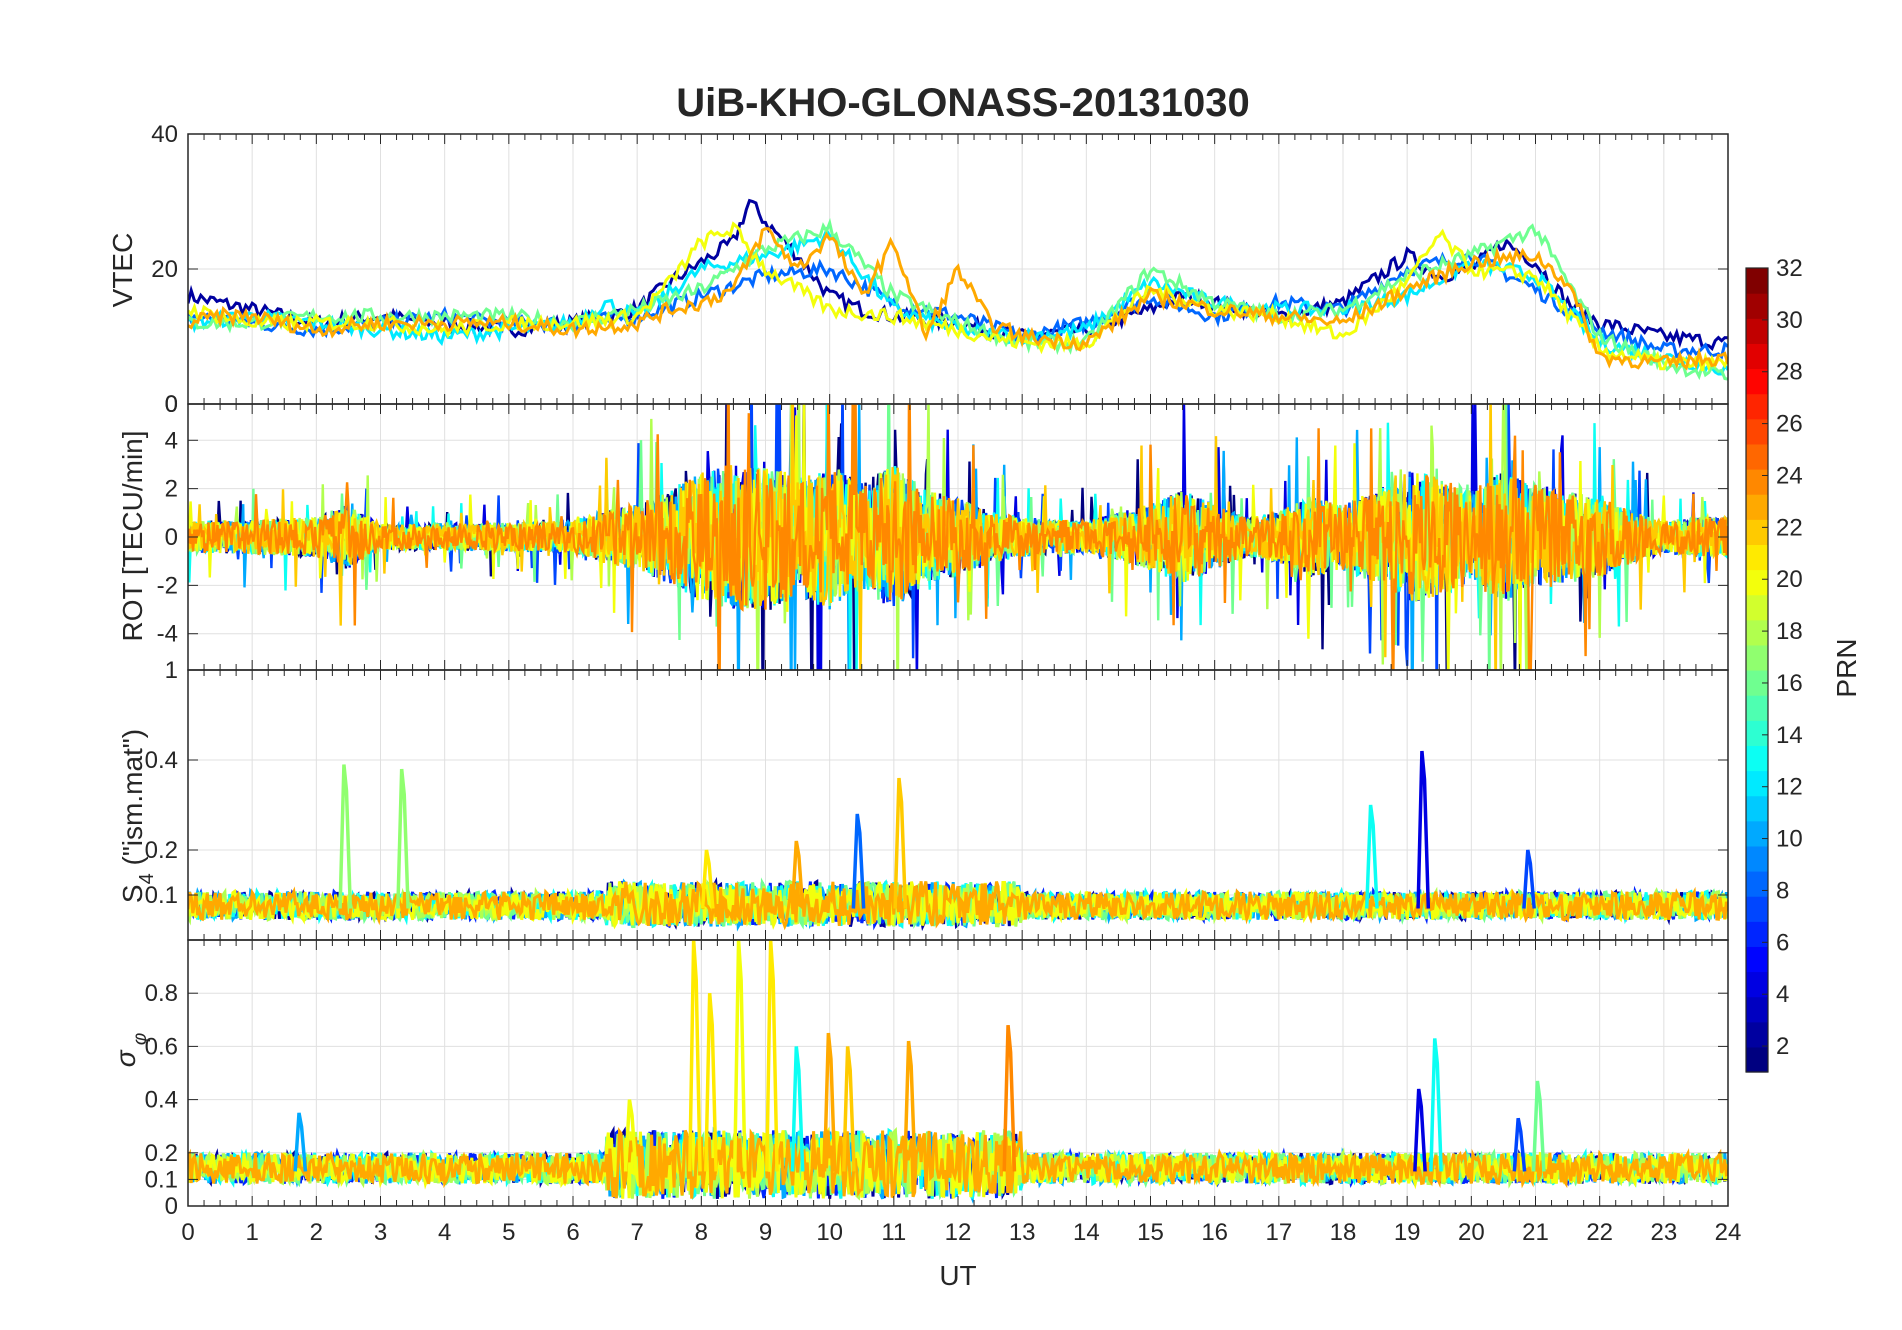 This screenshot has height=1330, width=1902. Describe the element at coordinates (167, 585) in the screenshot. I see `rot-ytick-label: -2` at that location.